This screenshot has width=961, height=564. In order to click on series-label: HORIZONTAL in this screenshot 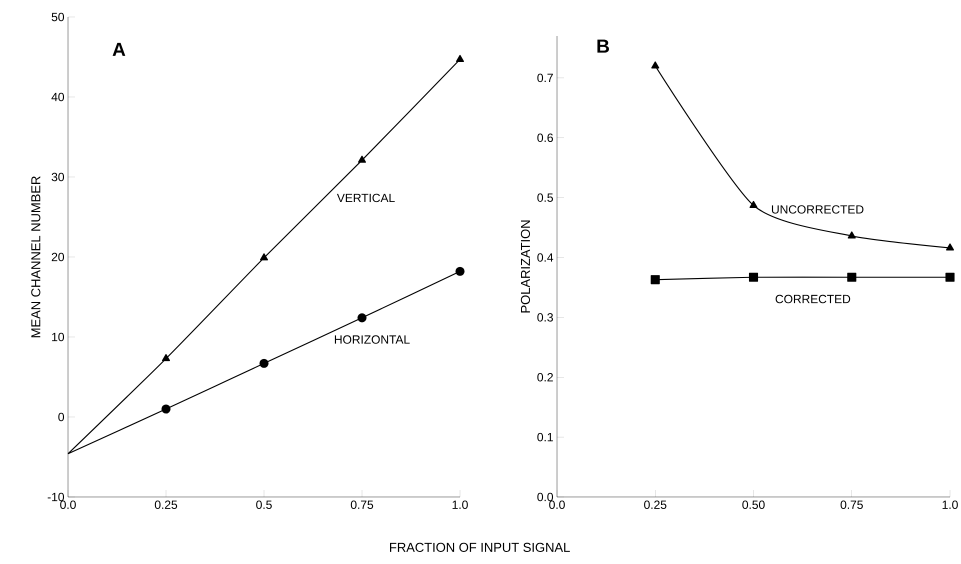, I will do `click(372, 339)`.